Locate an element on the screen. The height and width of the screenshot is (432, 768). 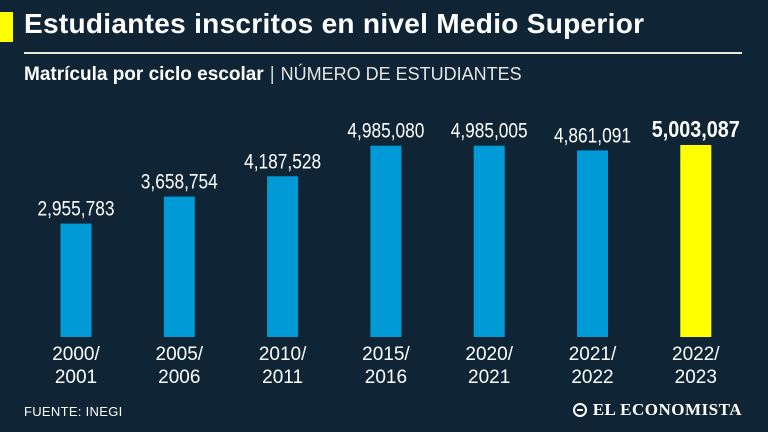
value-label-1: 3,658,754 is located at coordinates (179, 182).